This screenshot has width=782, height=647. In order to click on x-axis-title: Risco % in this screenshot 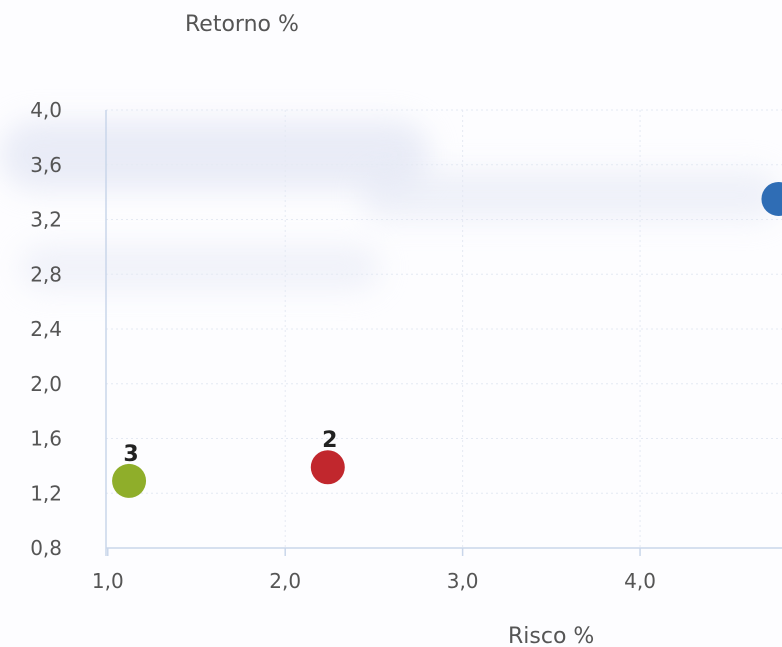, I will do `click(551, 635)`.